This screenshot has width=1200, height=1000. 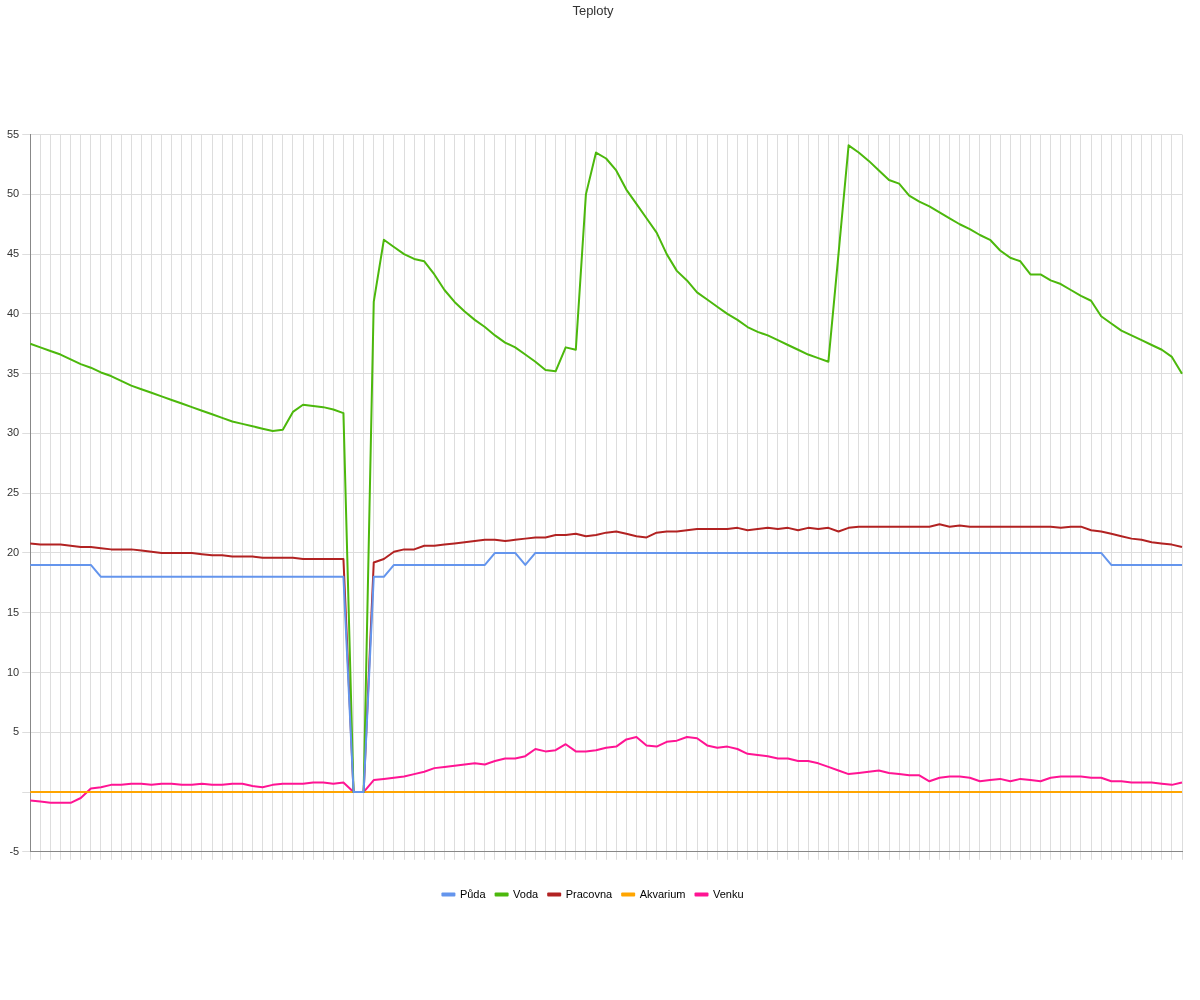 What do you see at coordinates (728, 893) in the screenshot?
I see `legend-label: Venku` at bounding box center [728, 893].